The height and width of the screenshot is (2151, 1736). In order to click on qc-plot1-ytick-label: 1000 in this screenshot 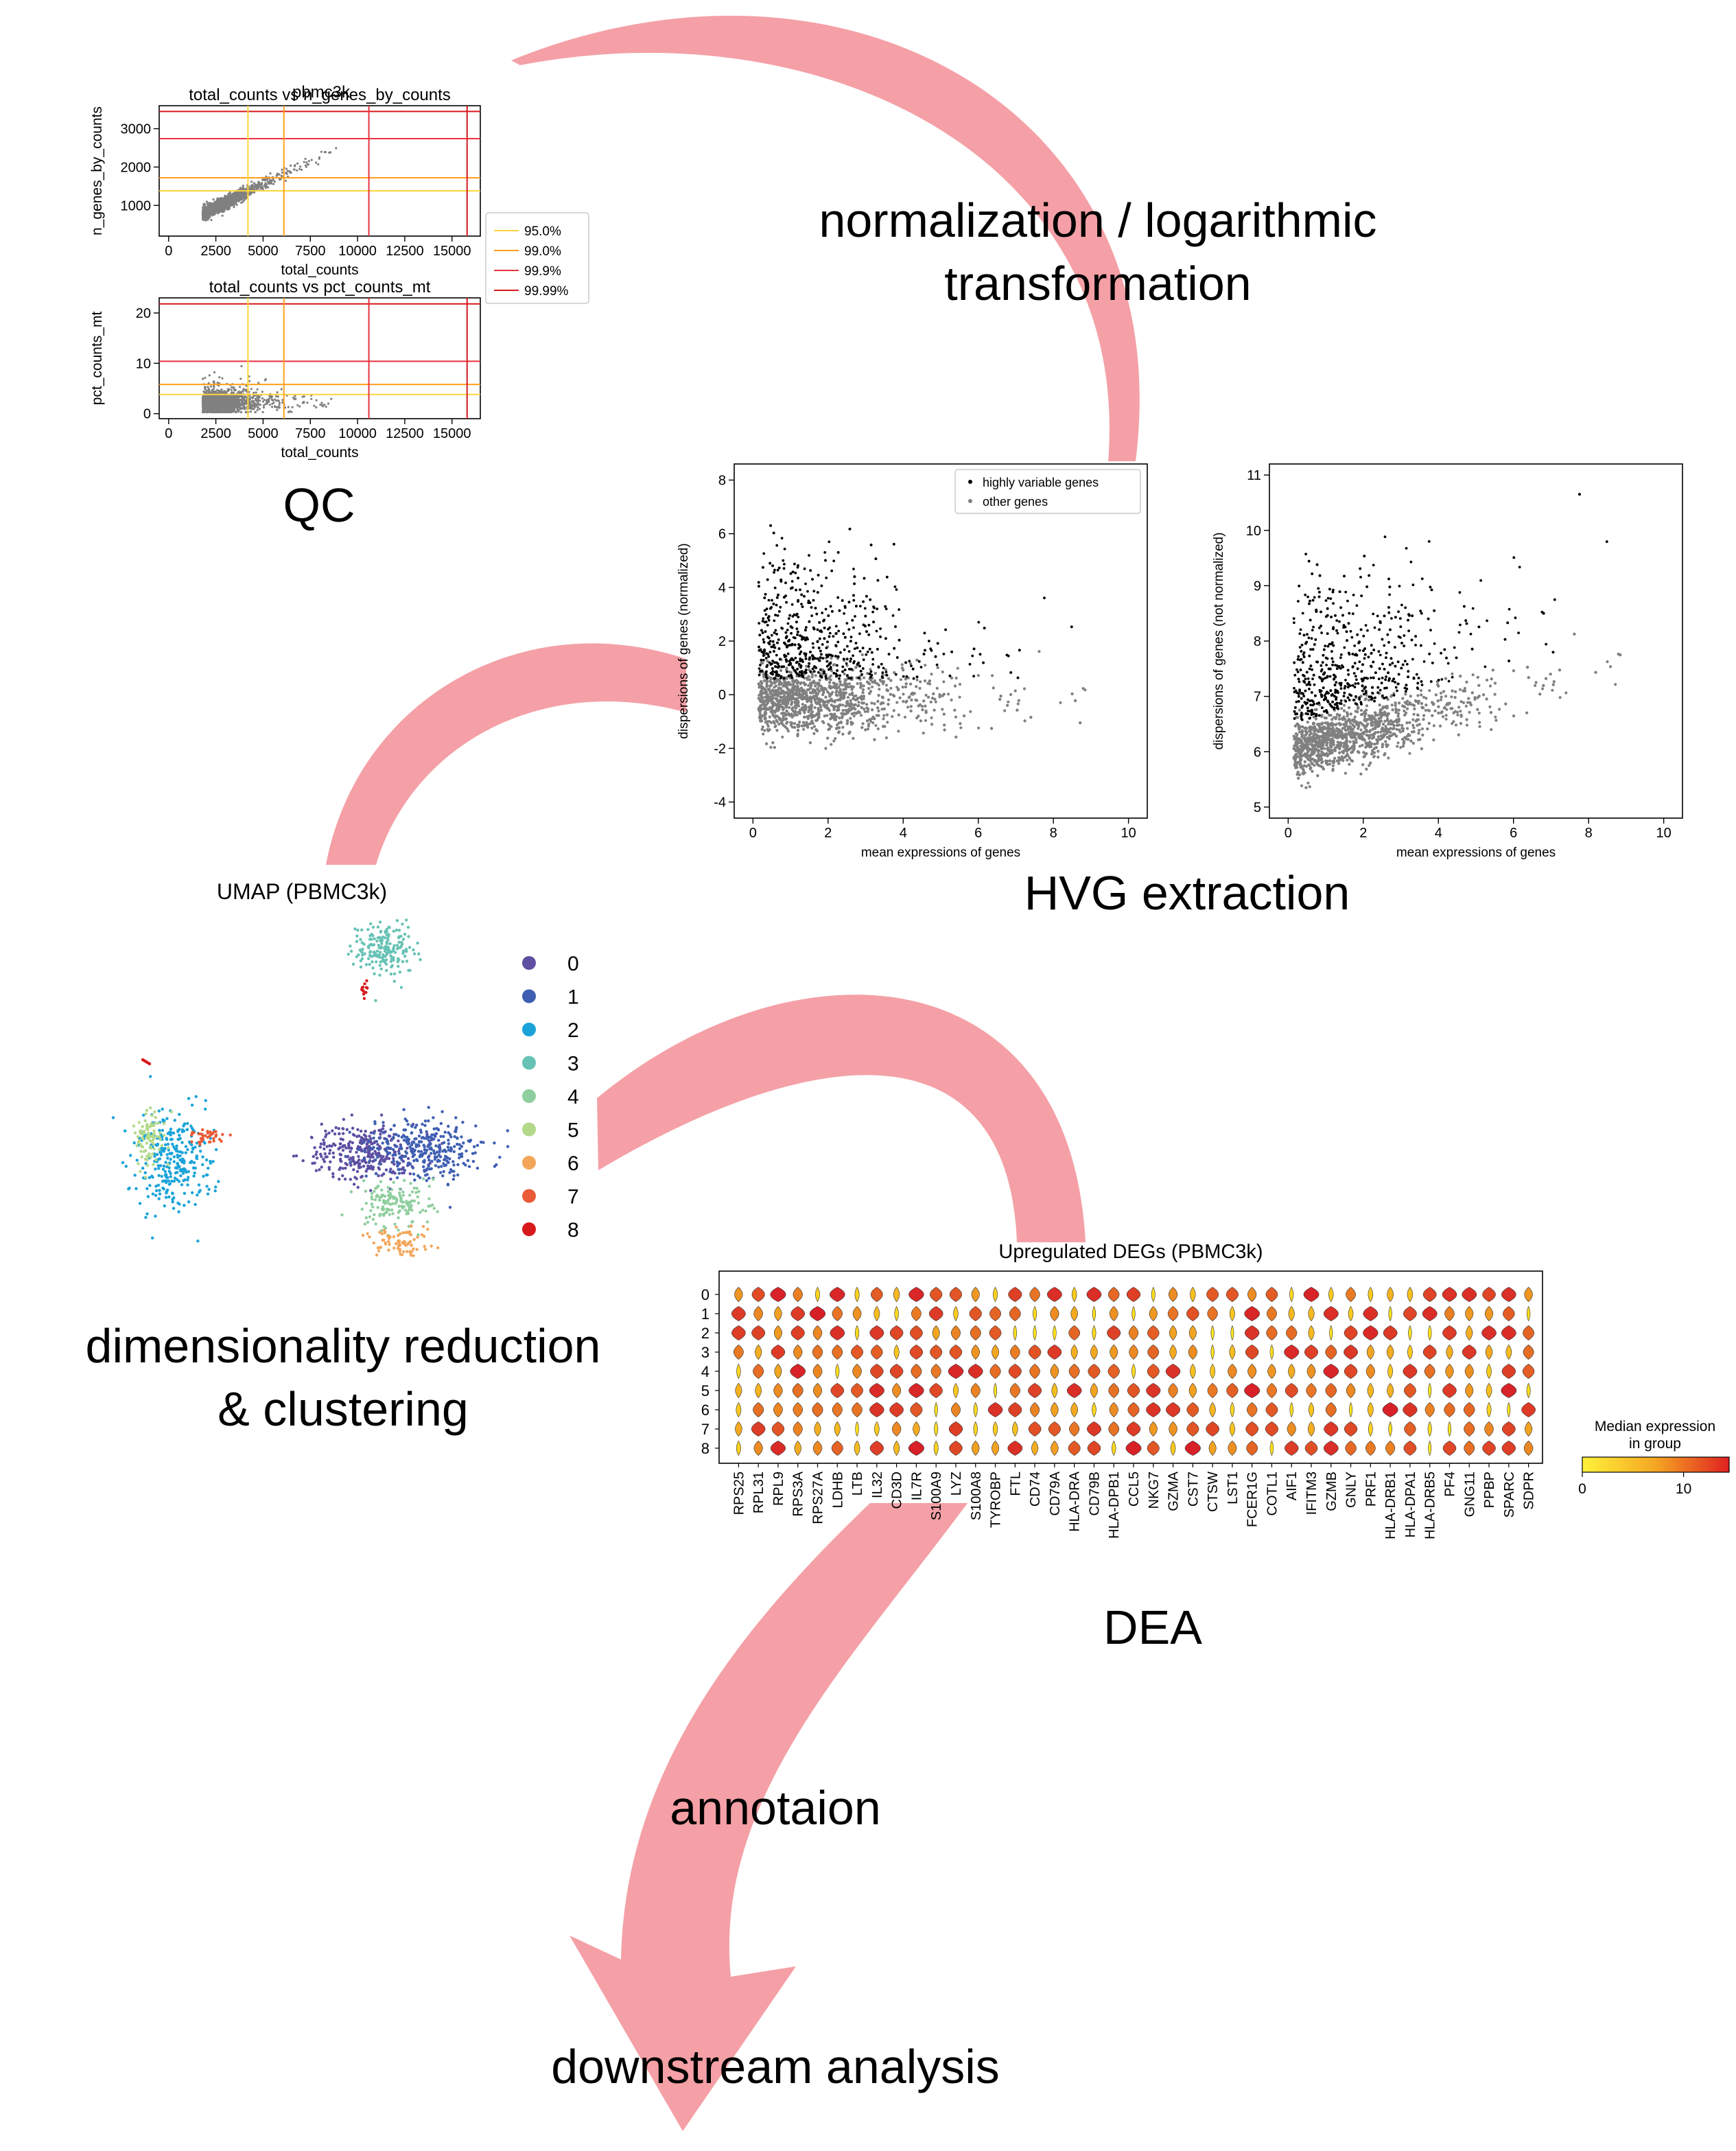, I will do `click(136, 205)`.